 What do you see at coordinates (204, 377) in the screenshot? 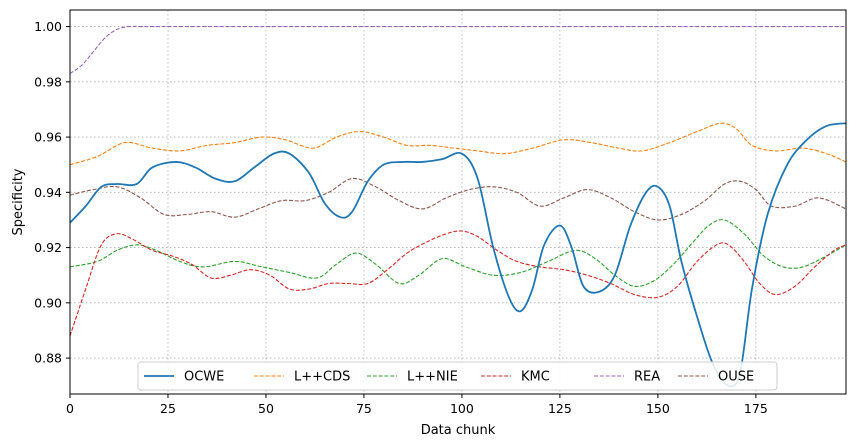
I see `legend-label-ocwe: OCWE` at bounding box center [204, 377].